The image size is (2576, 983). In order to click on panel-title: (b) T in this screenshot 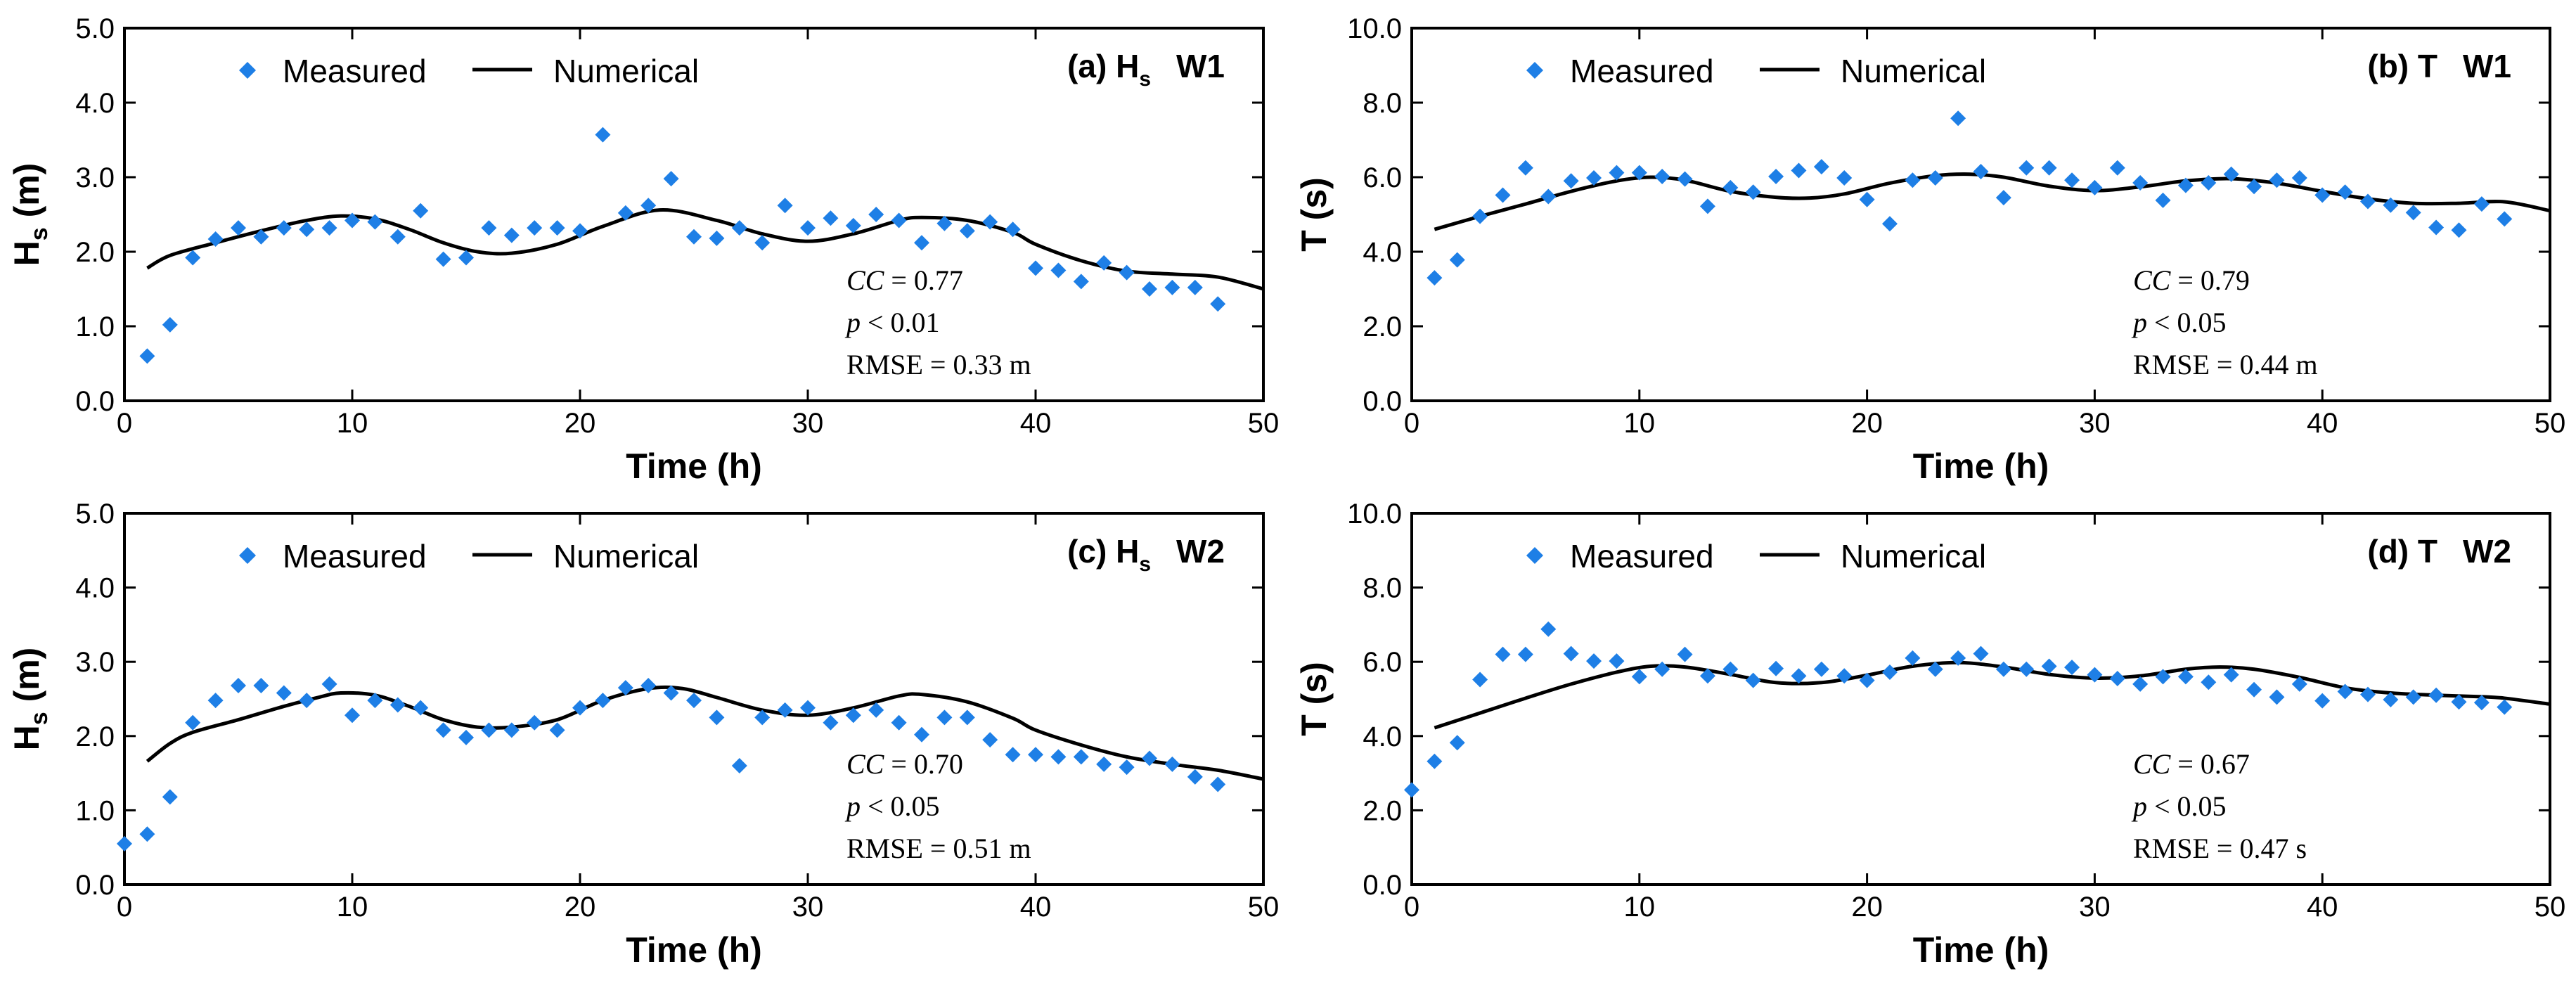, I will do `click(2402, 66)`.